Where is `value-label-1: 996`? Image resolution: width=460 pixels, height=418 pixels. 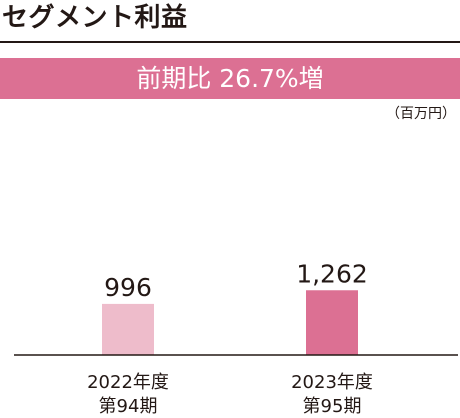 value-label-1: 996 is located at coordinates (128, 287).